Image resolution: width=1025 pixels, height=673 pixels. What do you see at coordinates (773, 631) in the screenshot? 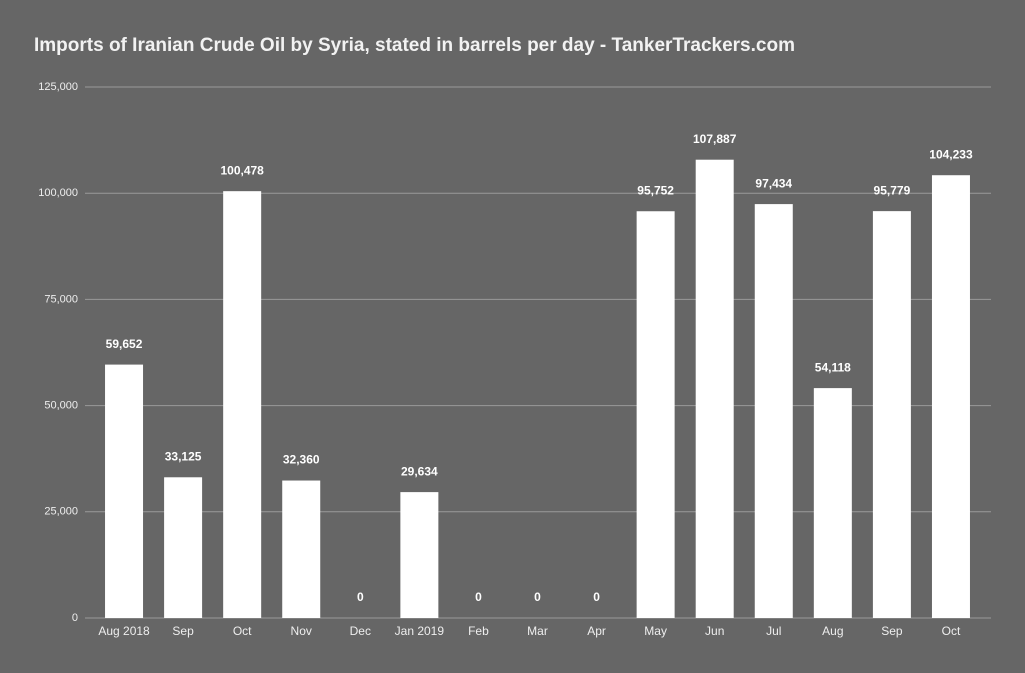
I see `x-tick-label: Jul` at bounding box center [773, 631].